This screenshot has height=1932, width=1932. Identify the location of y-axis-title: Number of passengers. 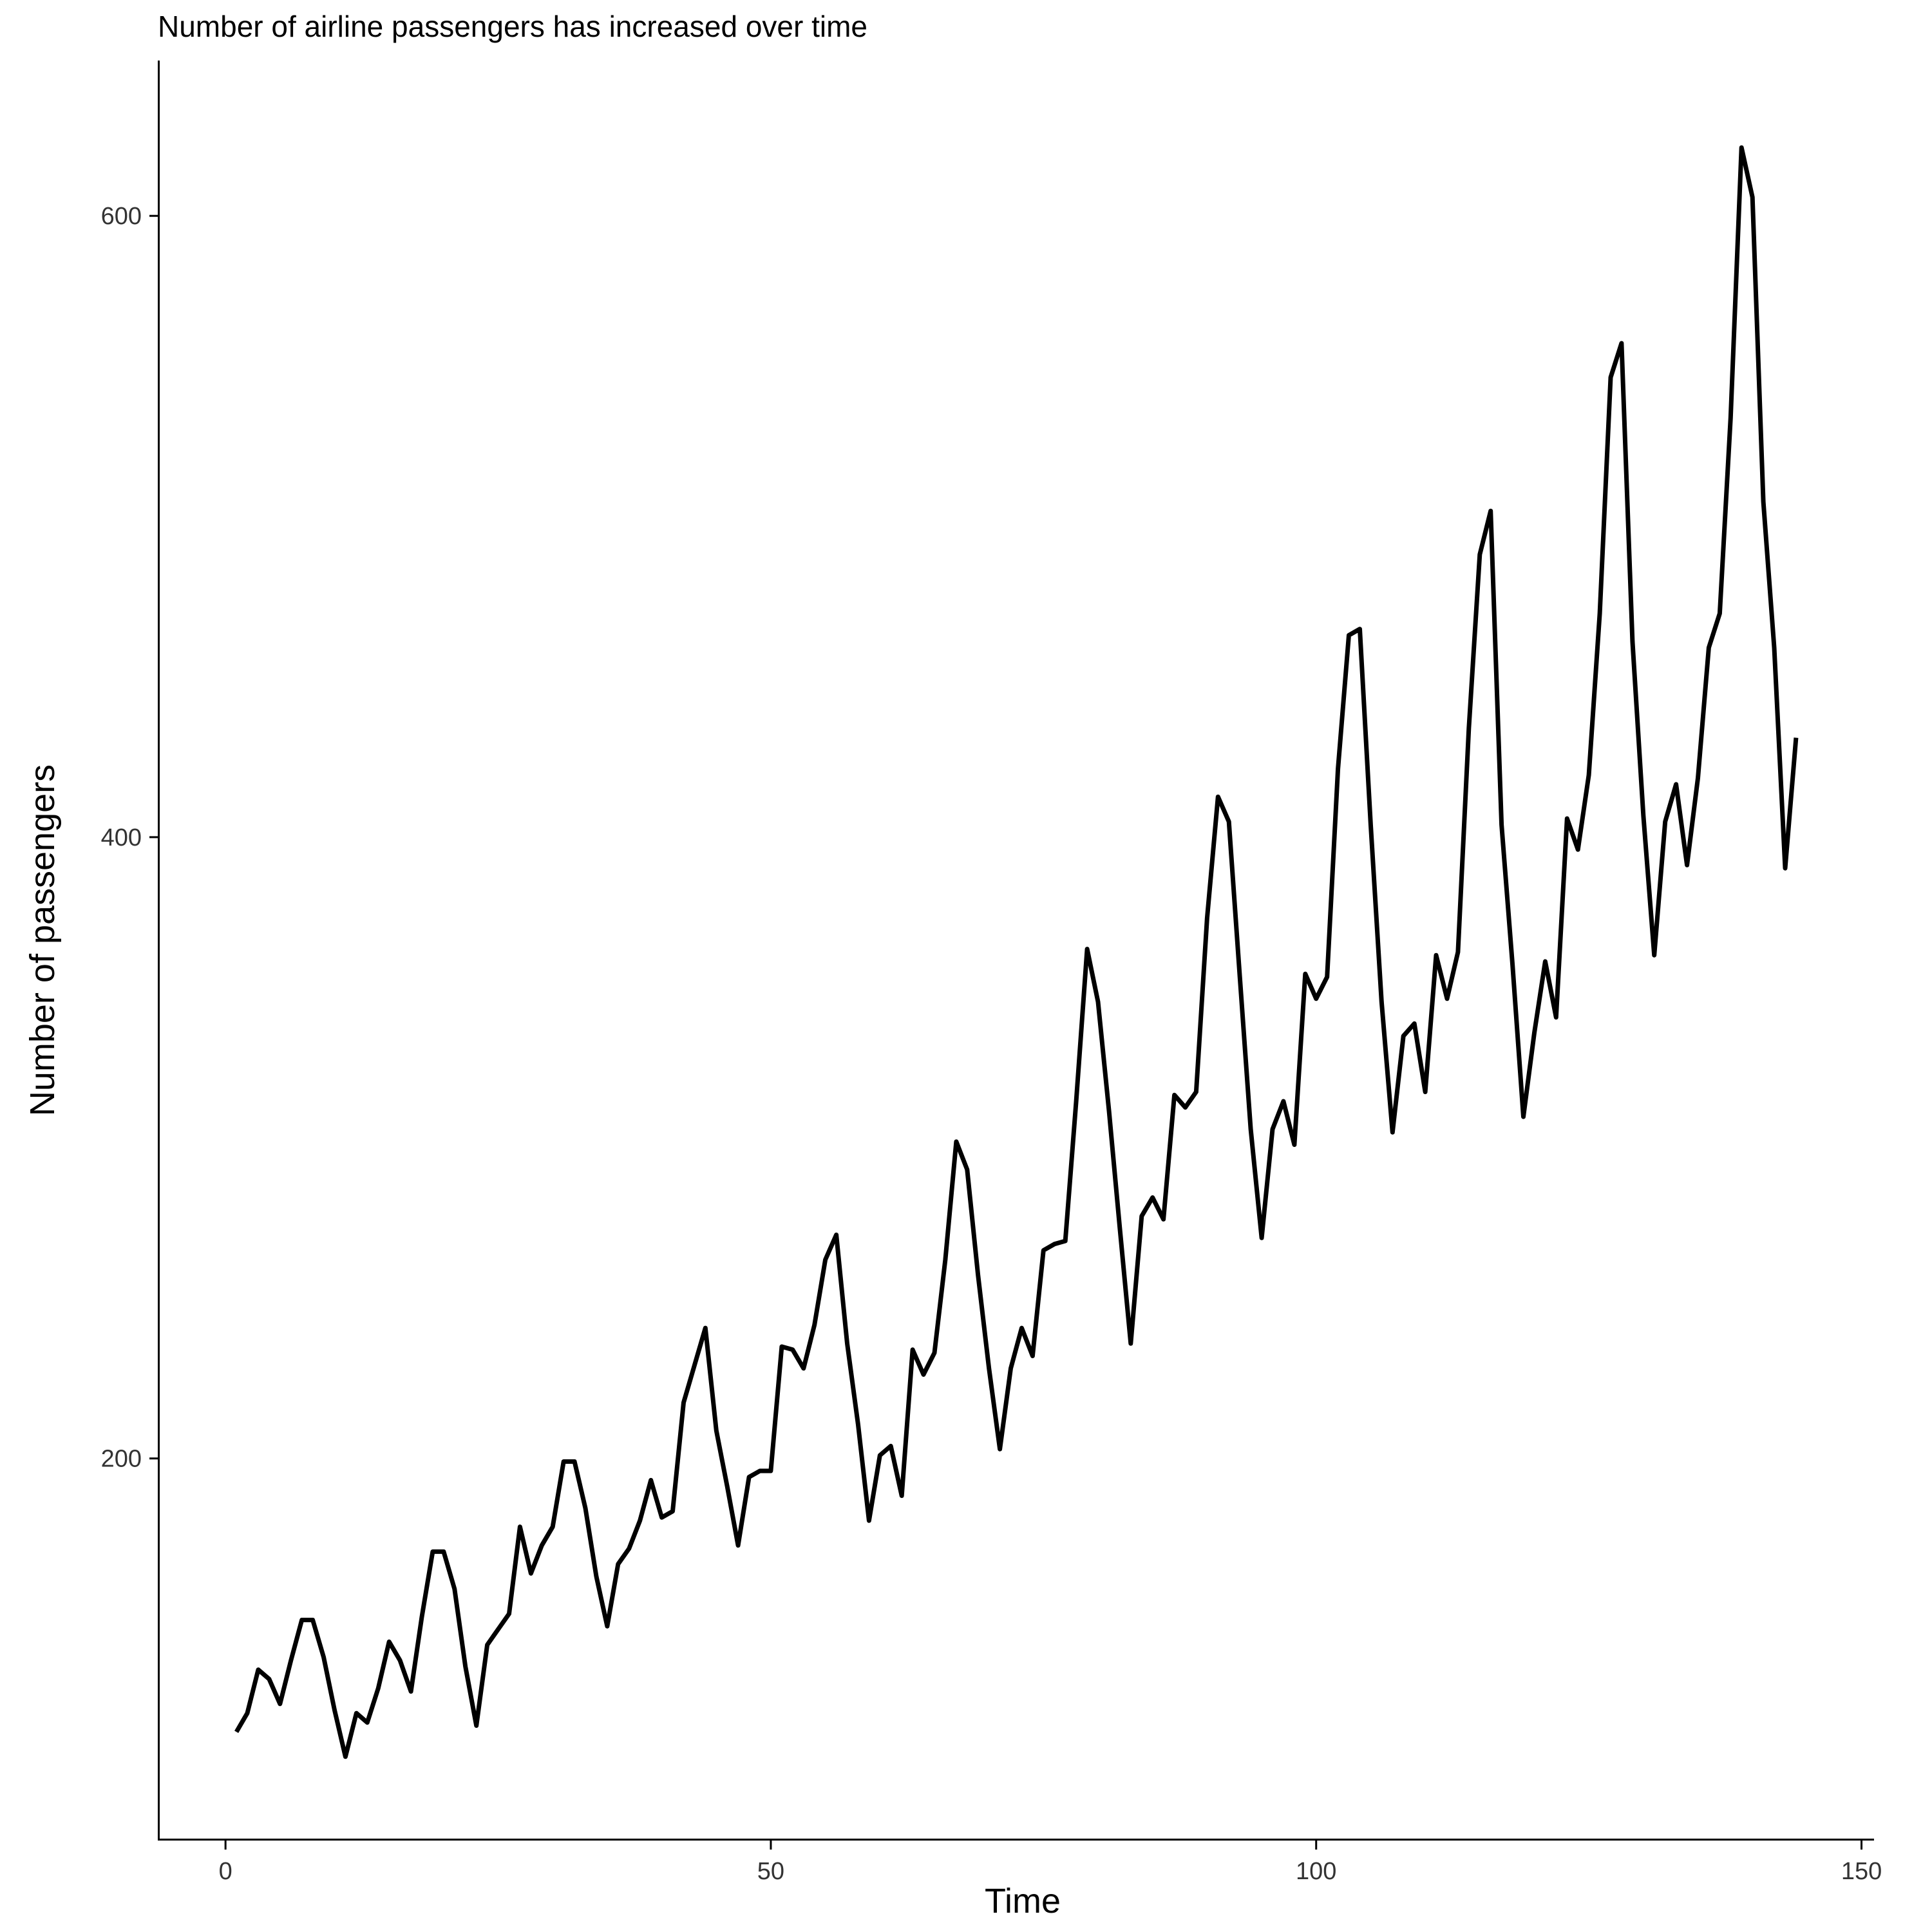
(42, 940).